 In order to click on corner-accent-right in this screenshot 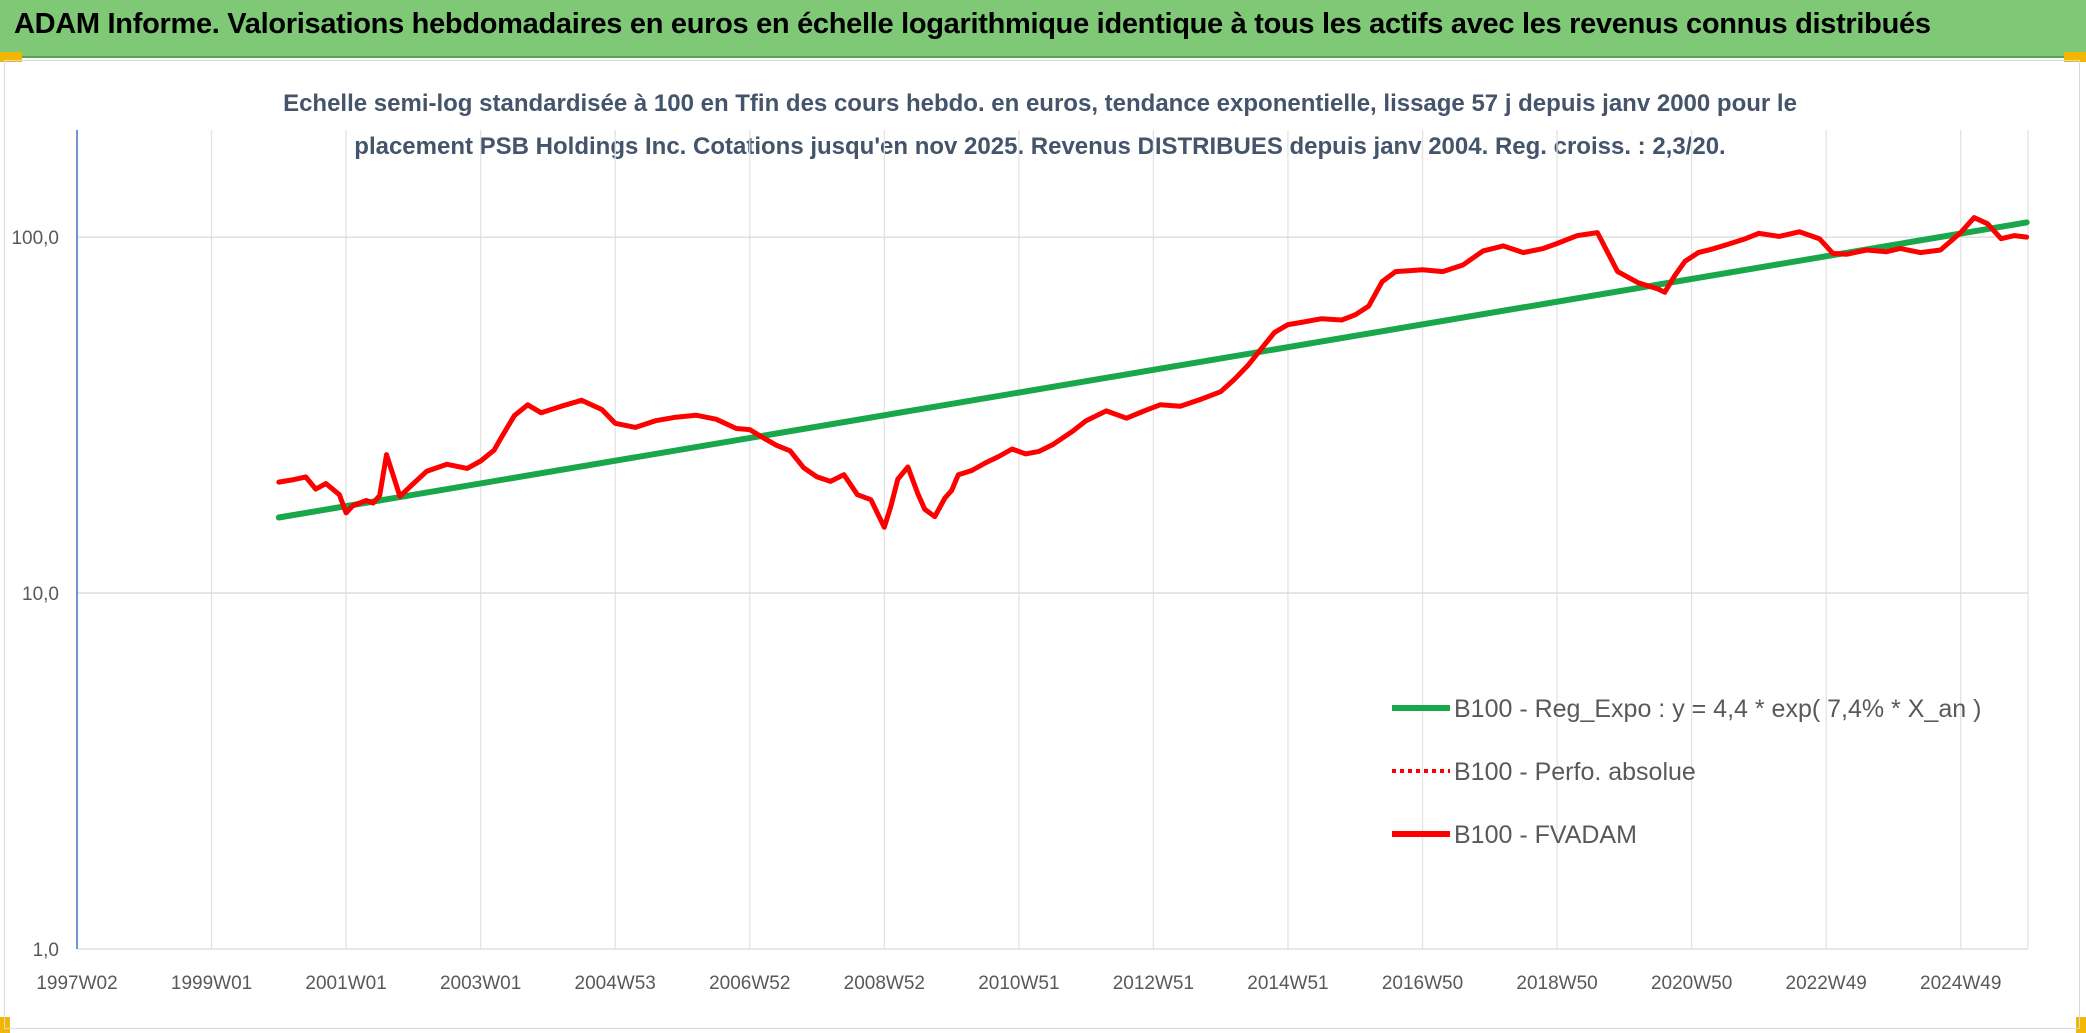, I will do `click(2075, 57)`.